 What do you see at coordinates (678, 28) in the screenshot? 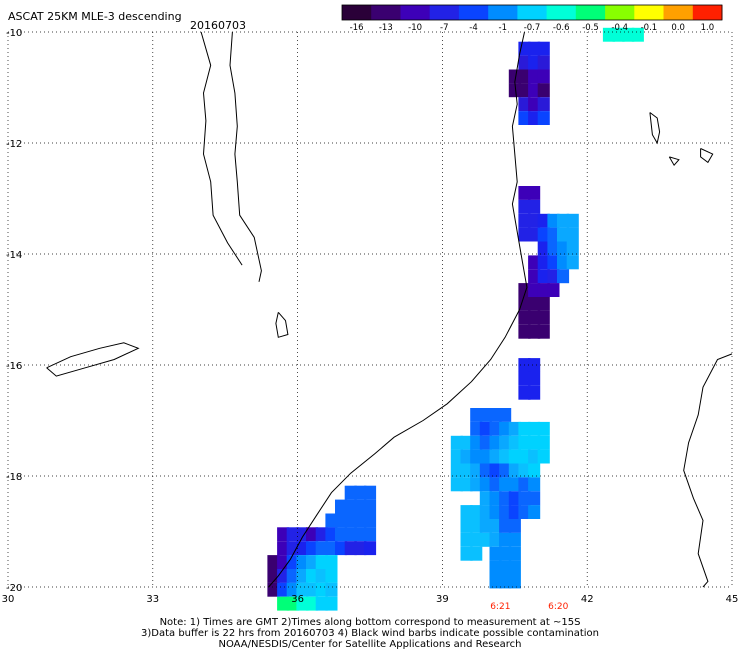
I see `colorbar-label: 0.0` at bounding box center [678, 28].